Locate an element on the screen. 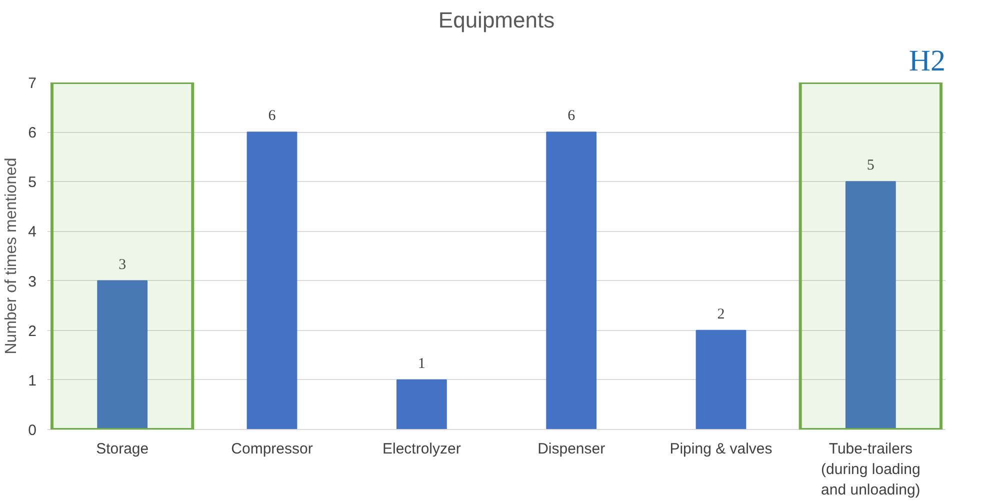 Image resolution: width=985 pixels, height=501 pixels. y-tick-label: 3 is located at coordinates (32, 281).